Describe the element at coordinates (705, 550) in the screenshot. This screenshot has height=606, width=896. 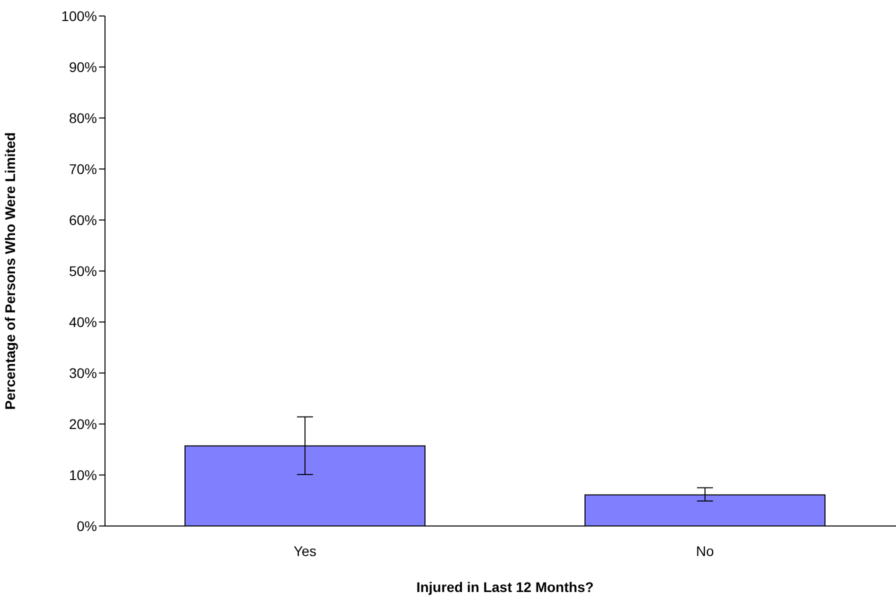
I see `x-tick-label: No` at that location.